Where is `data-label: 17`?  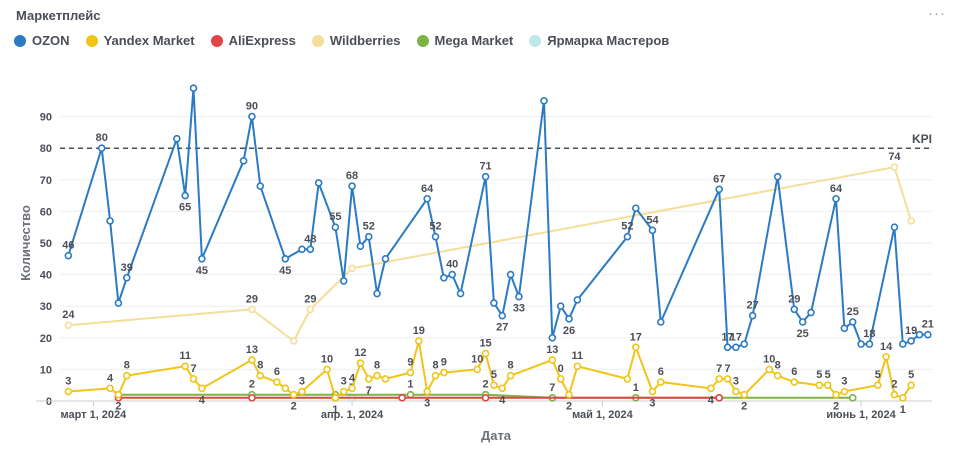
data-label: 17 is located at coordinates (736, 337).